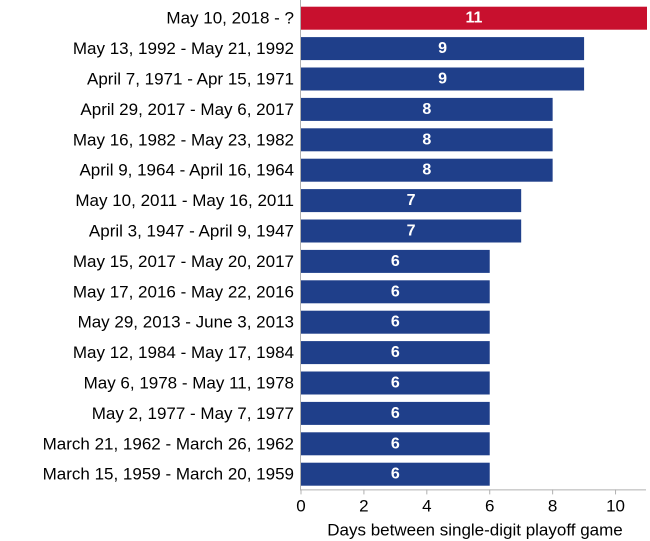 This screenshot has width=650, height=541. Describe the element at coordinates (615, 505) in the screenshot. I see `x-tick-label: 10` at that location.